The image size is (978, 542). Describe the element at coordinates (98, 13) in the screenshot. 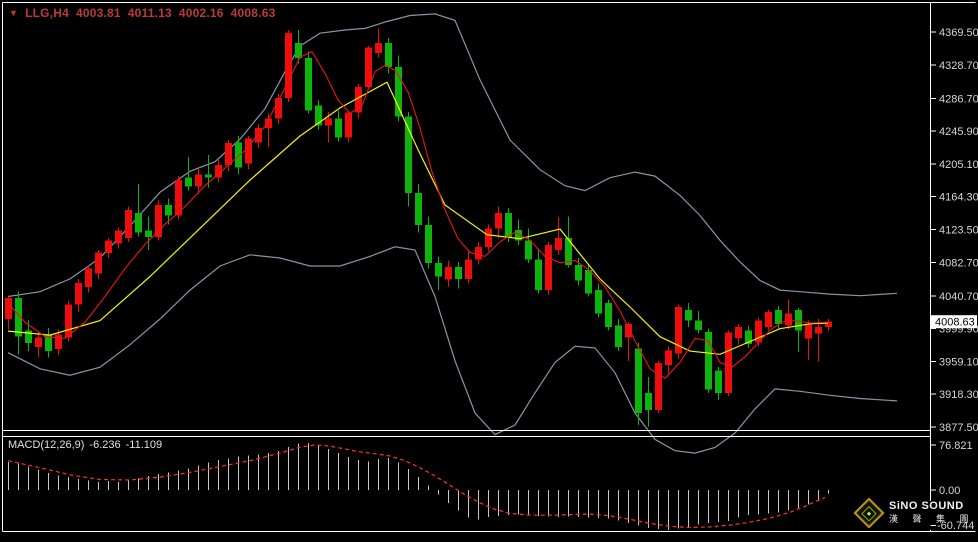

I see `ohlc-open: 4003.81` at that location.